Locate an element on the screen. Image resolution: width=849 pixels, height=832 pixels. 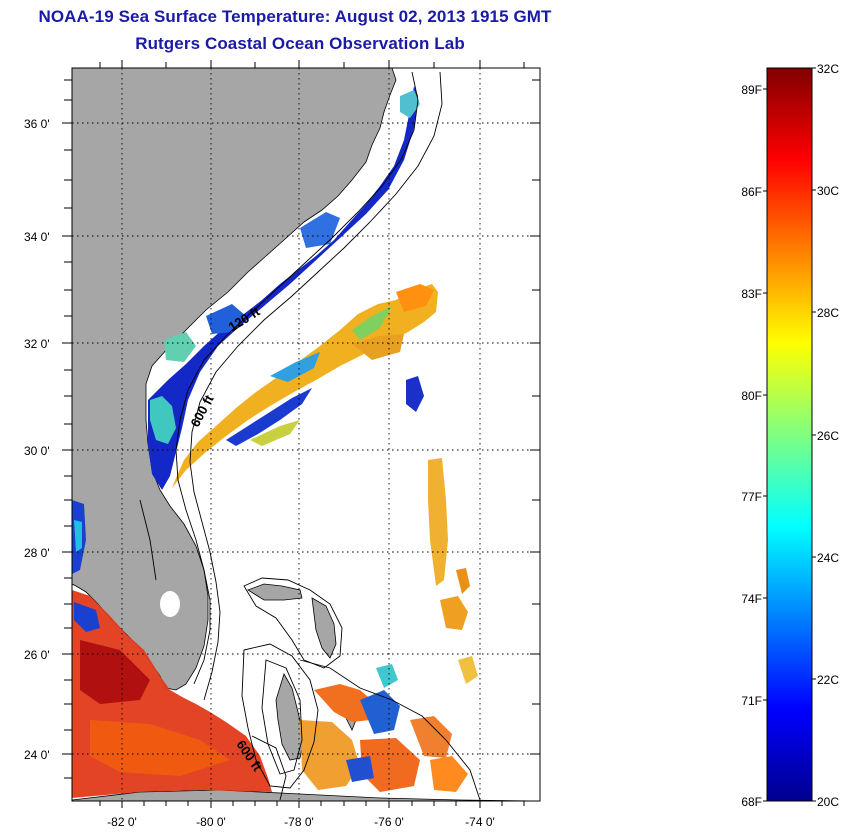
land-andros-island is located at coordinates (290, 716).